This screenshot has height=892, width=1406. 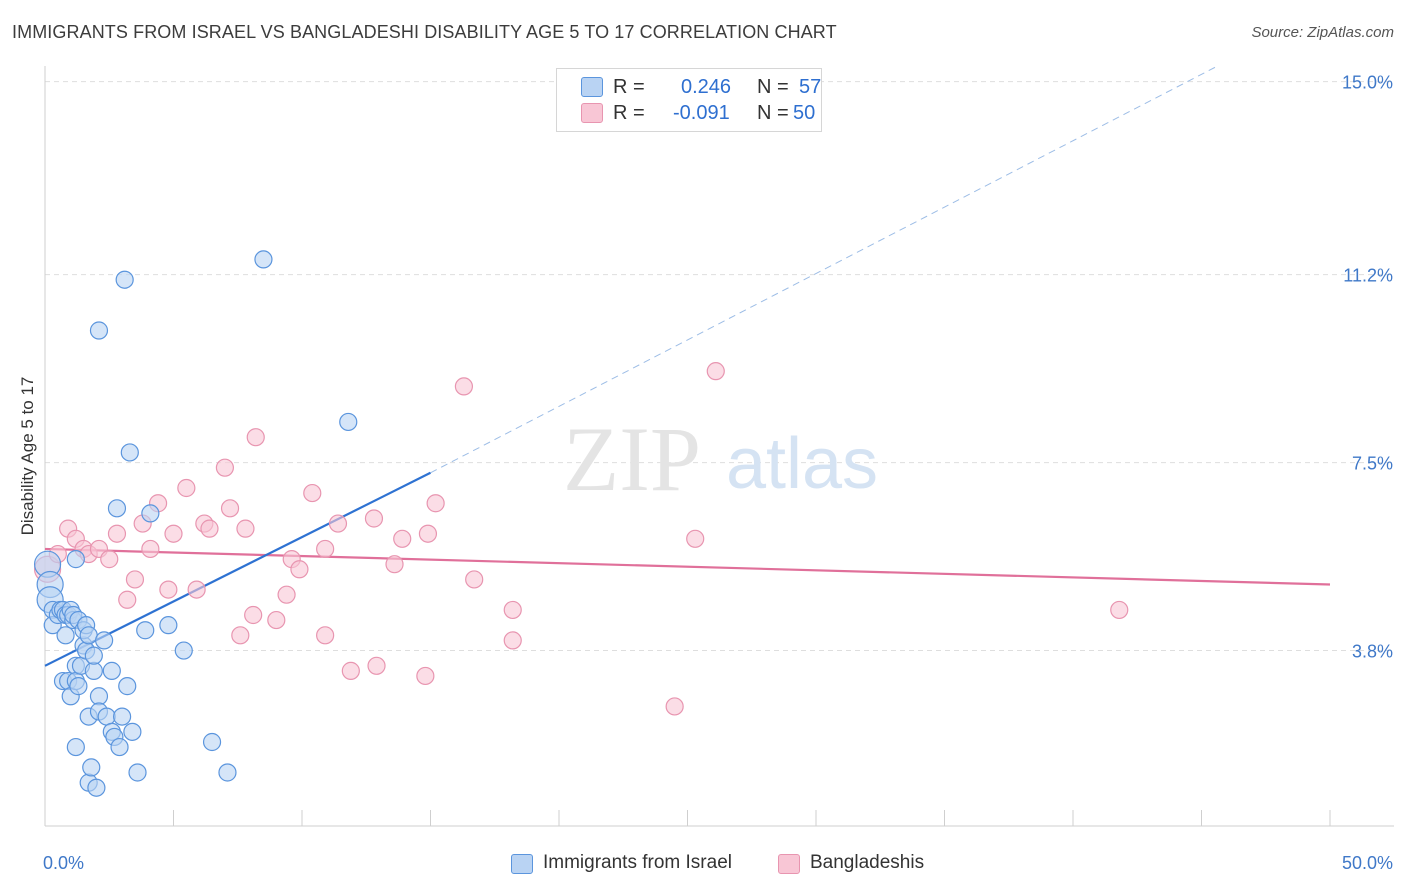 What do you see at coordinates (522, 864) in the screenshot?
I see `bottom-legend-swatch-israel` at bounding box center [522, 864].